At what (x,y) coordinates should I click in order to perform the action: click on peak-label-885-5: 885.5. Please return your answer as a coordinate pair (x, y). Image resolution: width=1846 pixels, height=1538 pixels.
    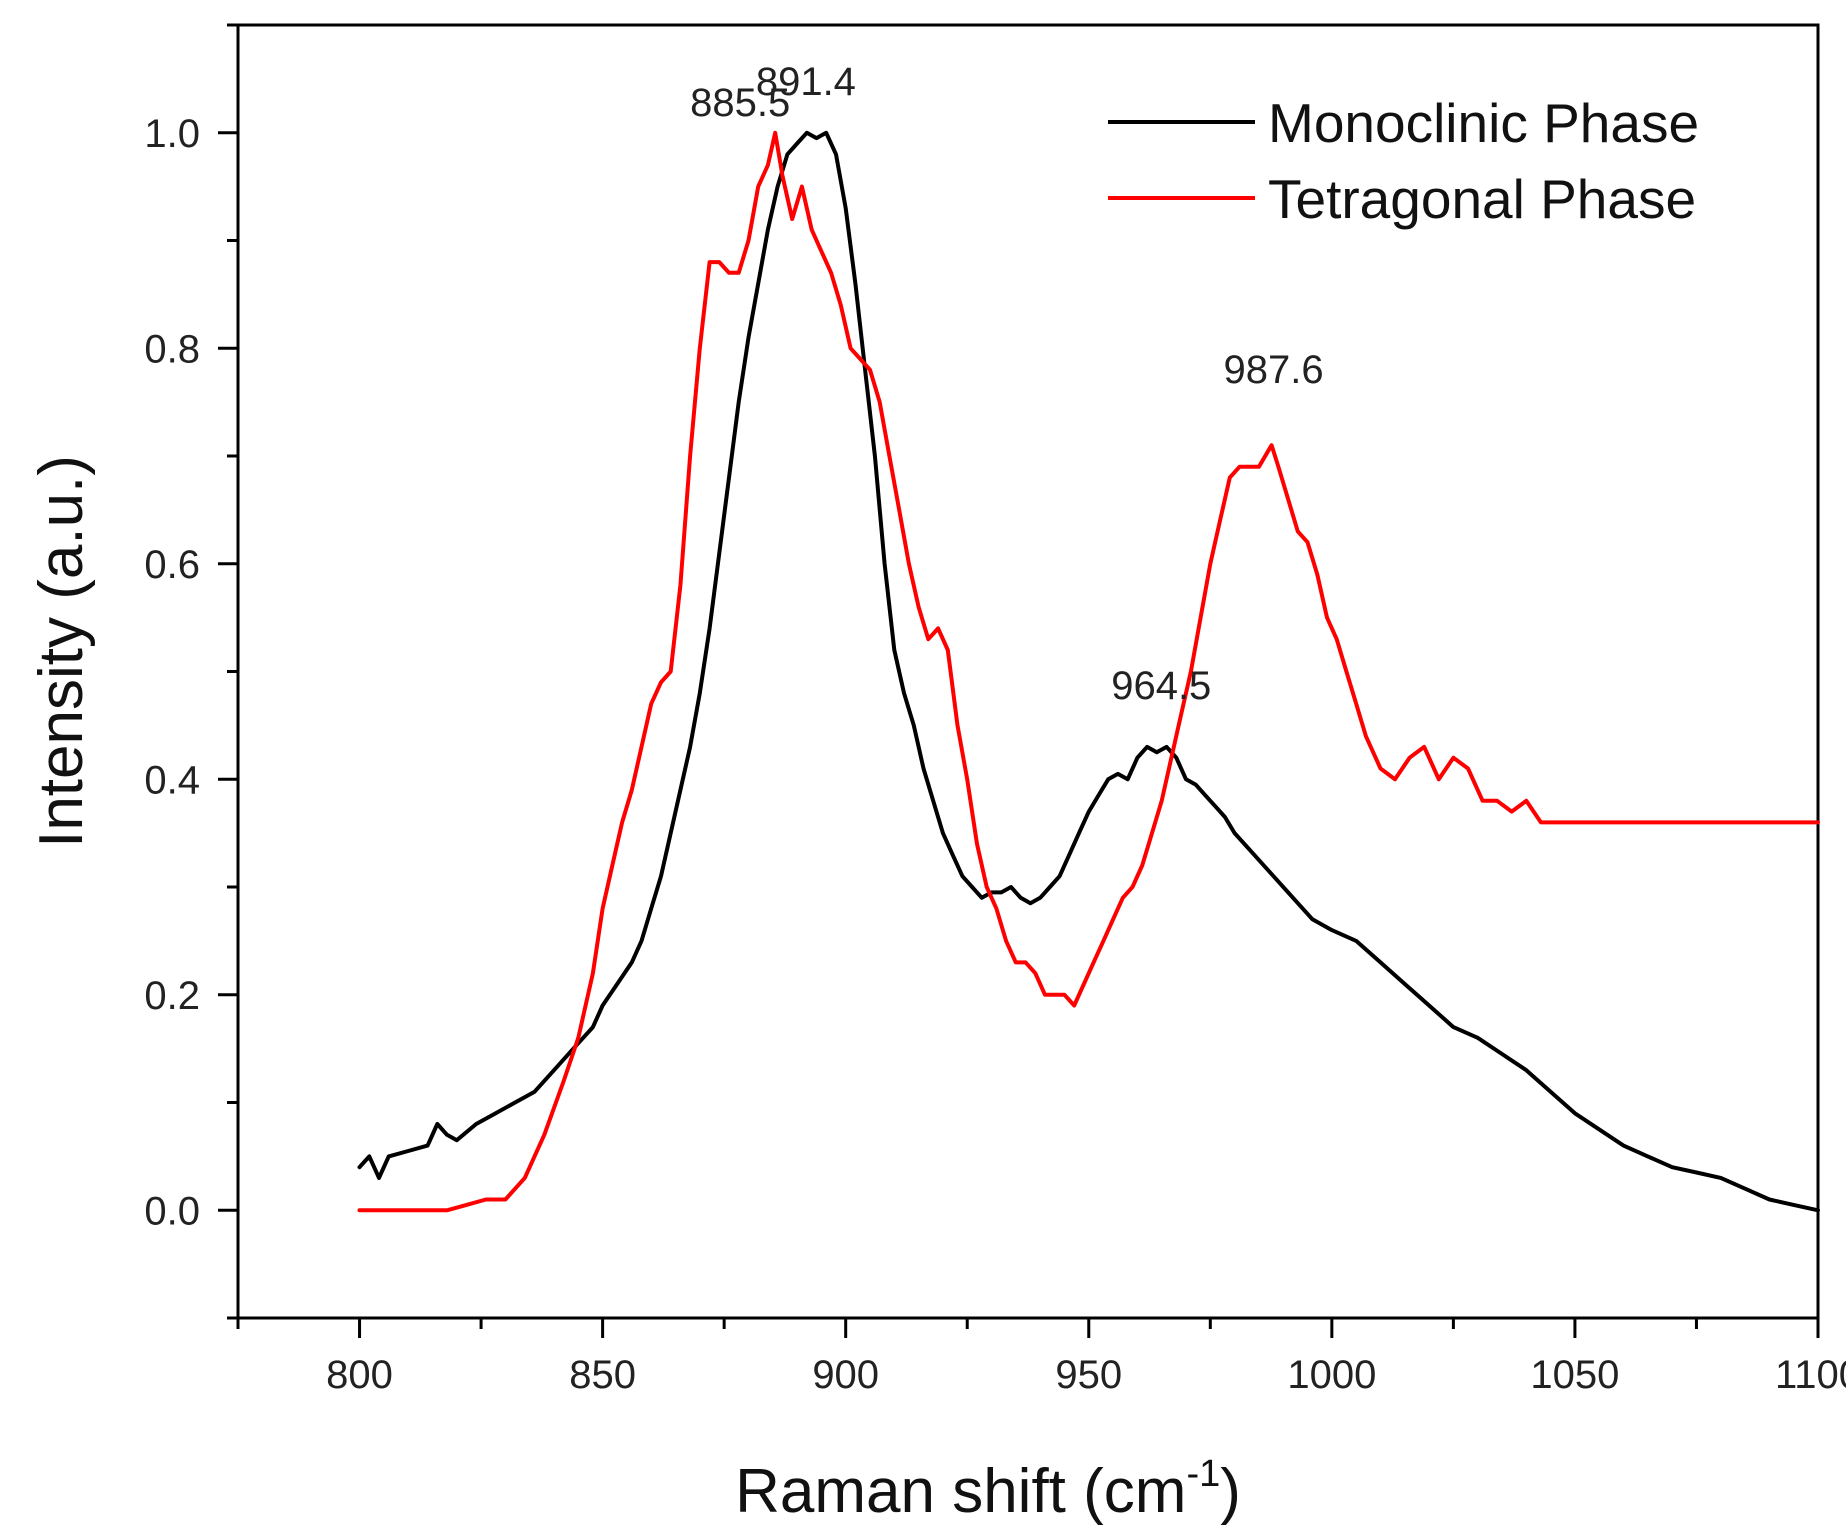
    Looking at the image, I should click on (740, 103).